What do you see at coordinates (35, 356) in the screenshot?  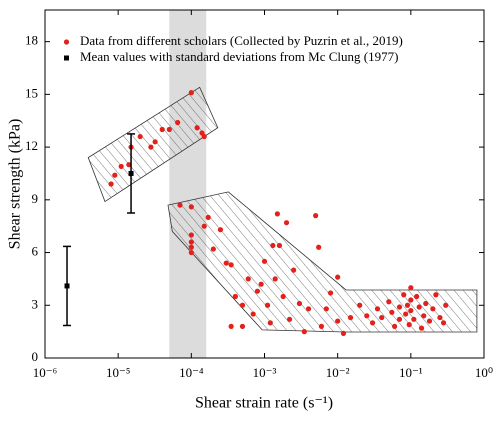 I see `y-tick-label: 0` at bounding box center [35, 356].